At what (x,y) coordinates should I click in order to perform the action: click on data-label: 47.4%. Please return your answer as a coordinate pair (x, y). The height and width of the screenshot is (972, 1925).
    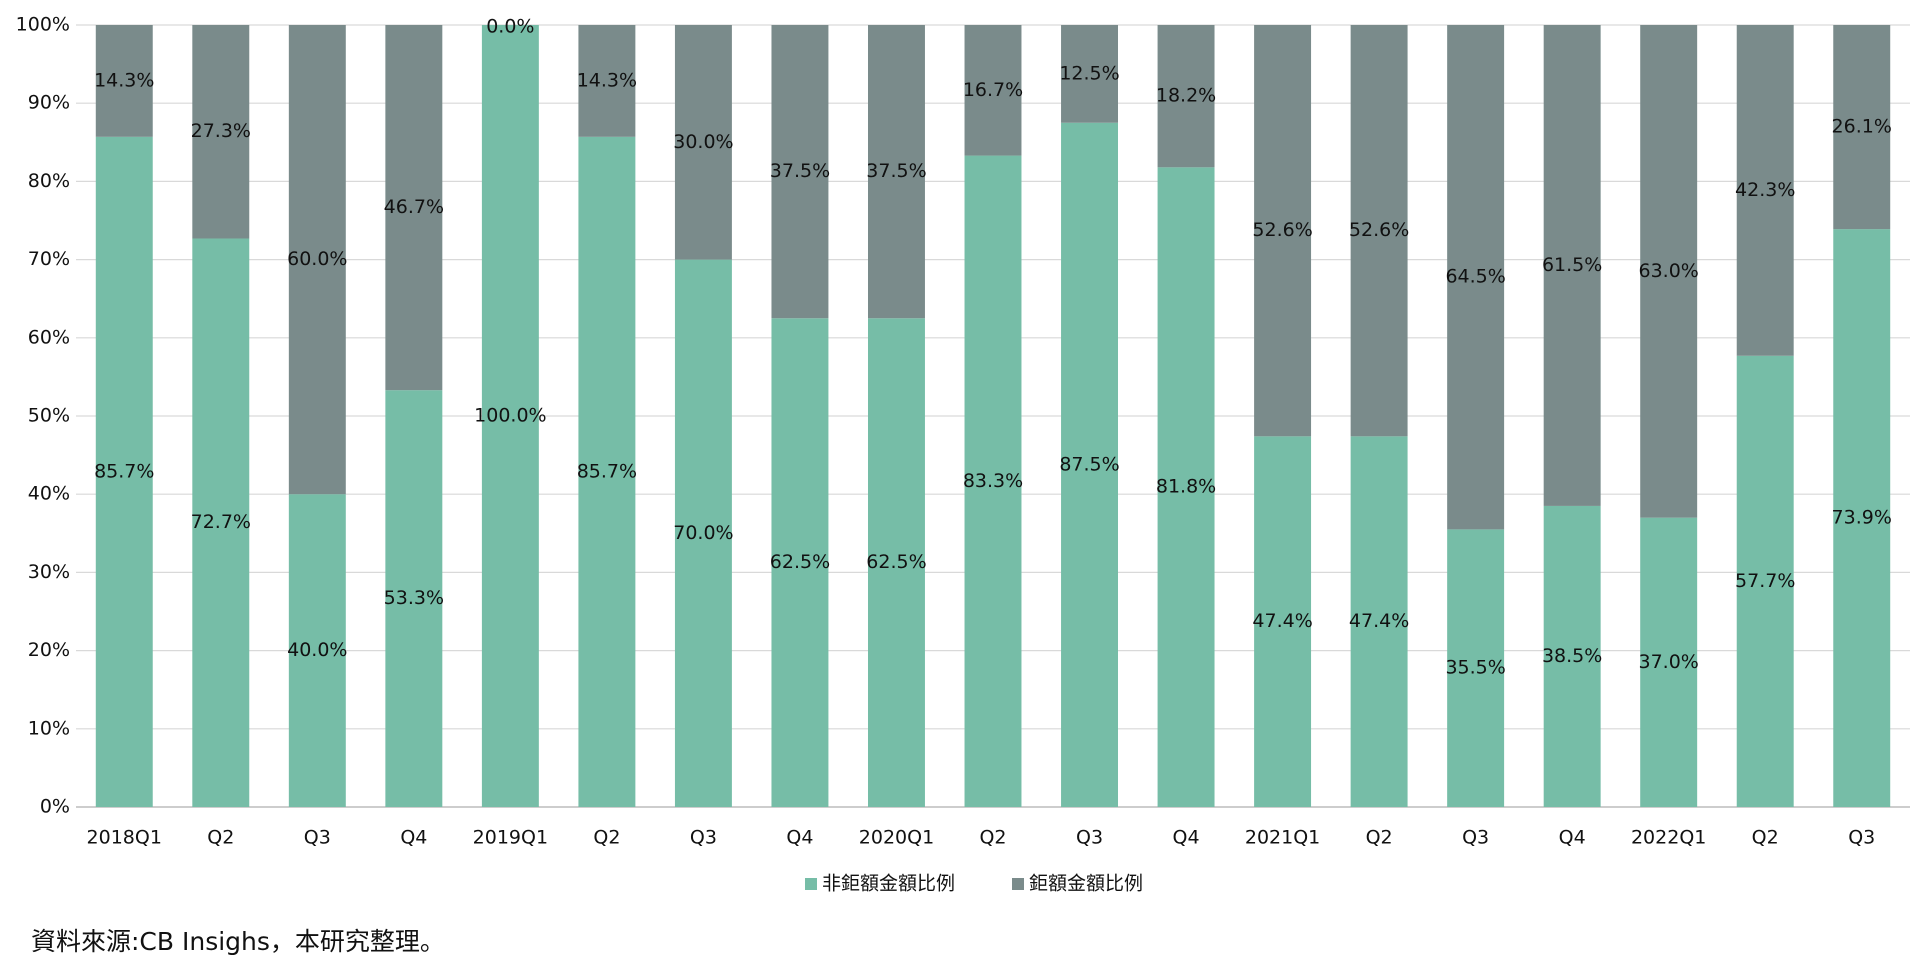
    Looking at the image, I should click on (1282, 621).